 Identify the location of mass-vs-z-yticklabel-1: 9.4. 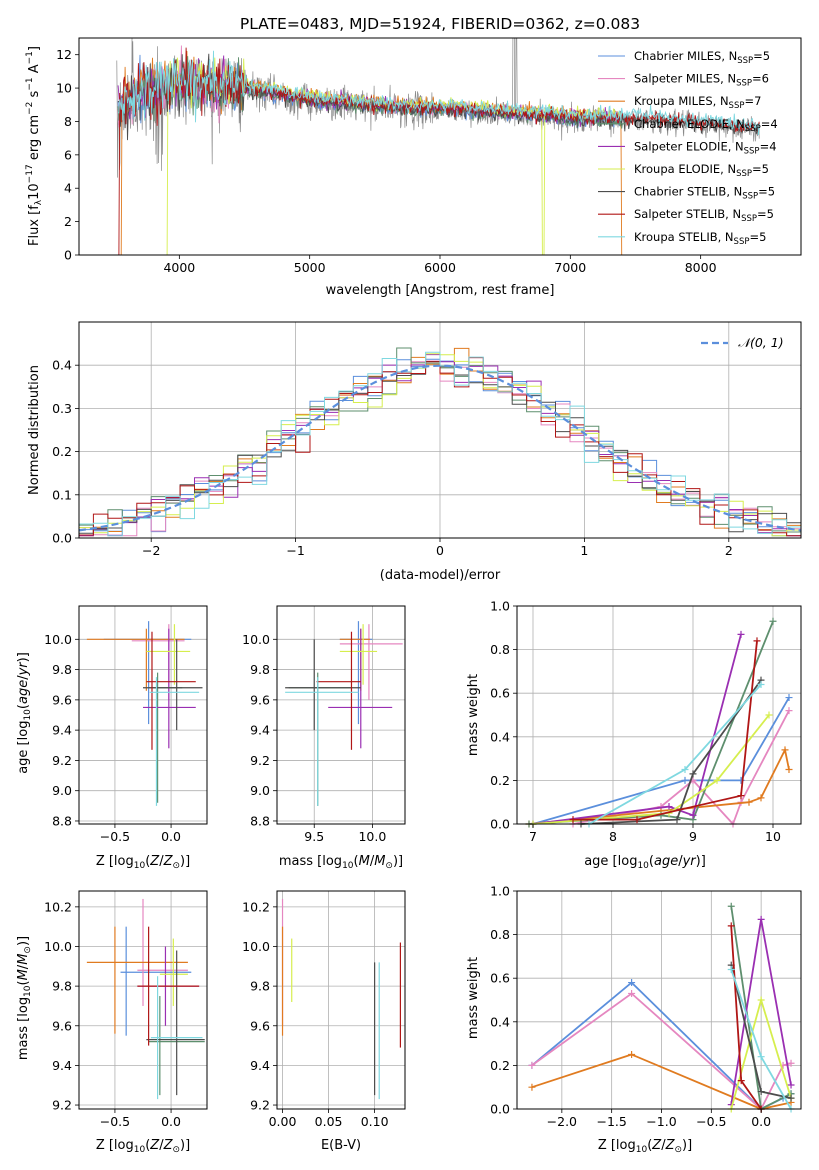
(62, 1065).